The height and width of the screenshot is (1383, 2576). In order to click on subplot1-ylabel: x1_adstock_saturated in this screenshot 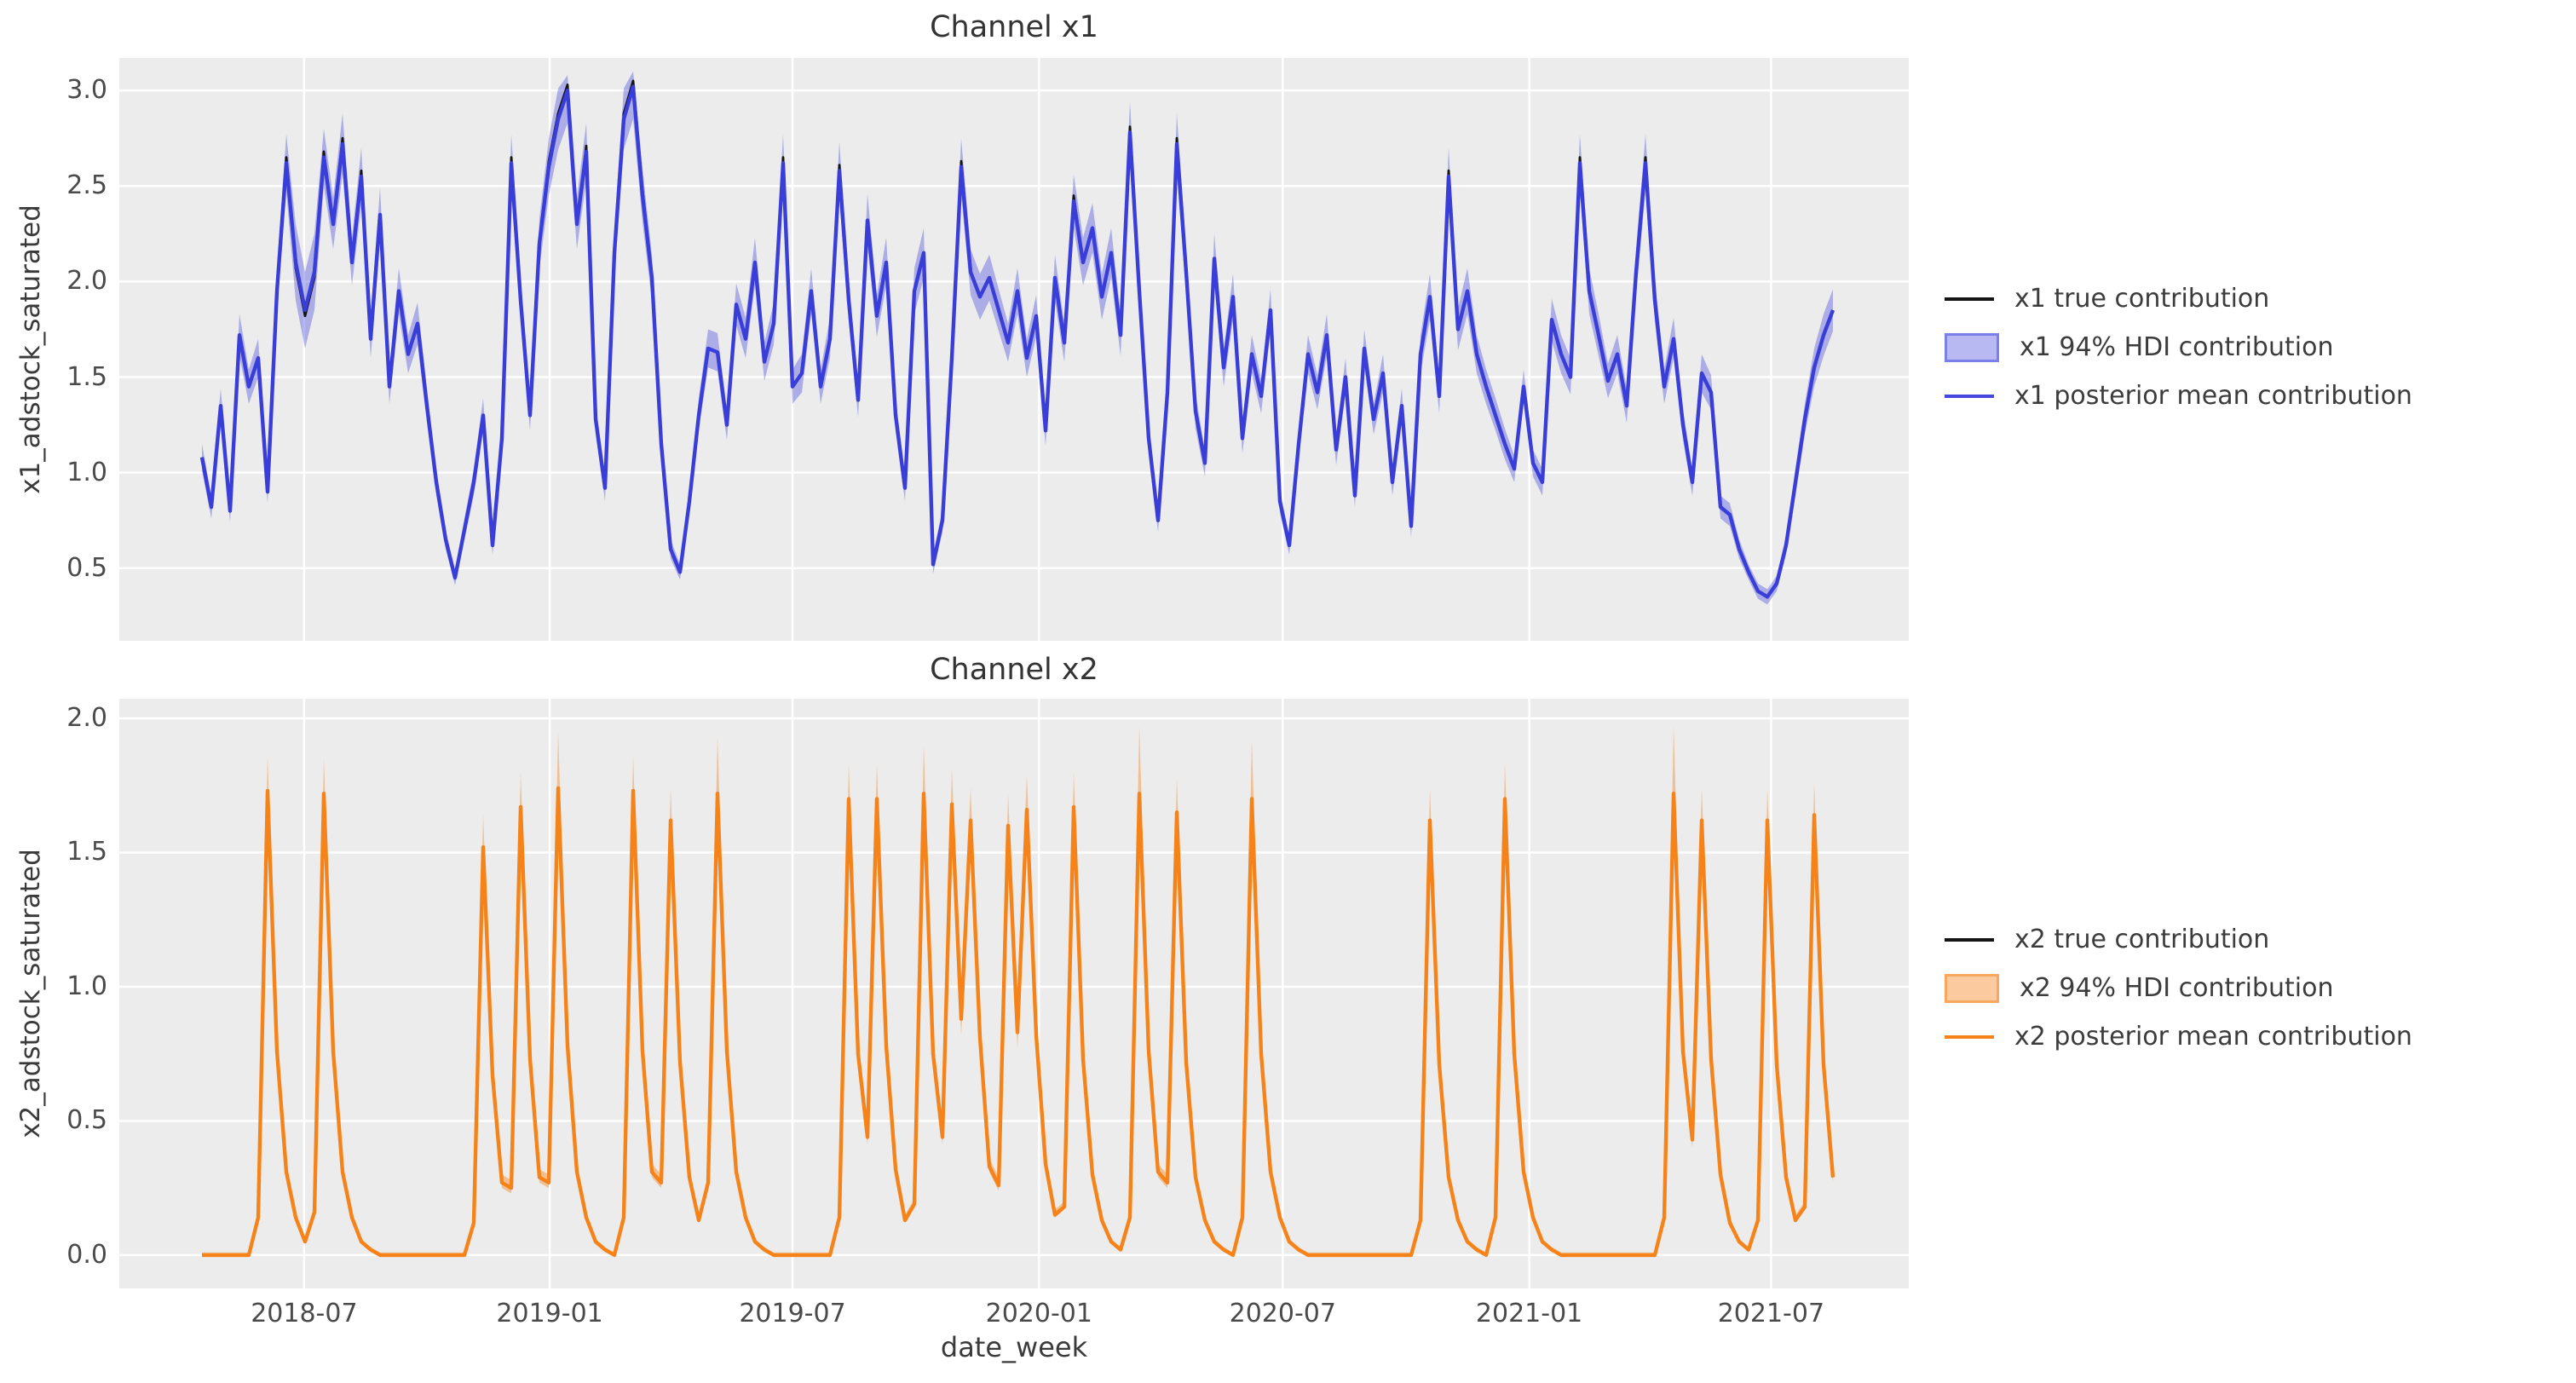, I will do `click(30, 350)`.